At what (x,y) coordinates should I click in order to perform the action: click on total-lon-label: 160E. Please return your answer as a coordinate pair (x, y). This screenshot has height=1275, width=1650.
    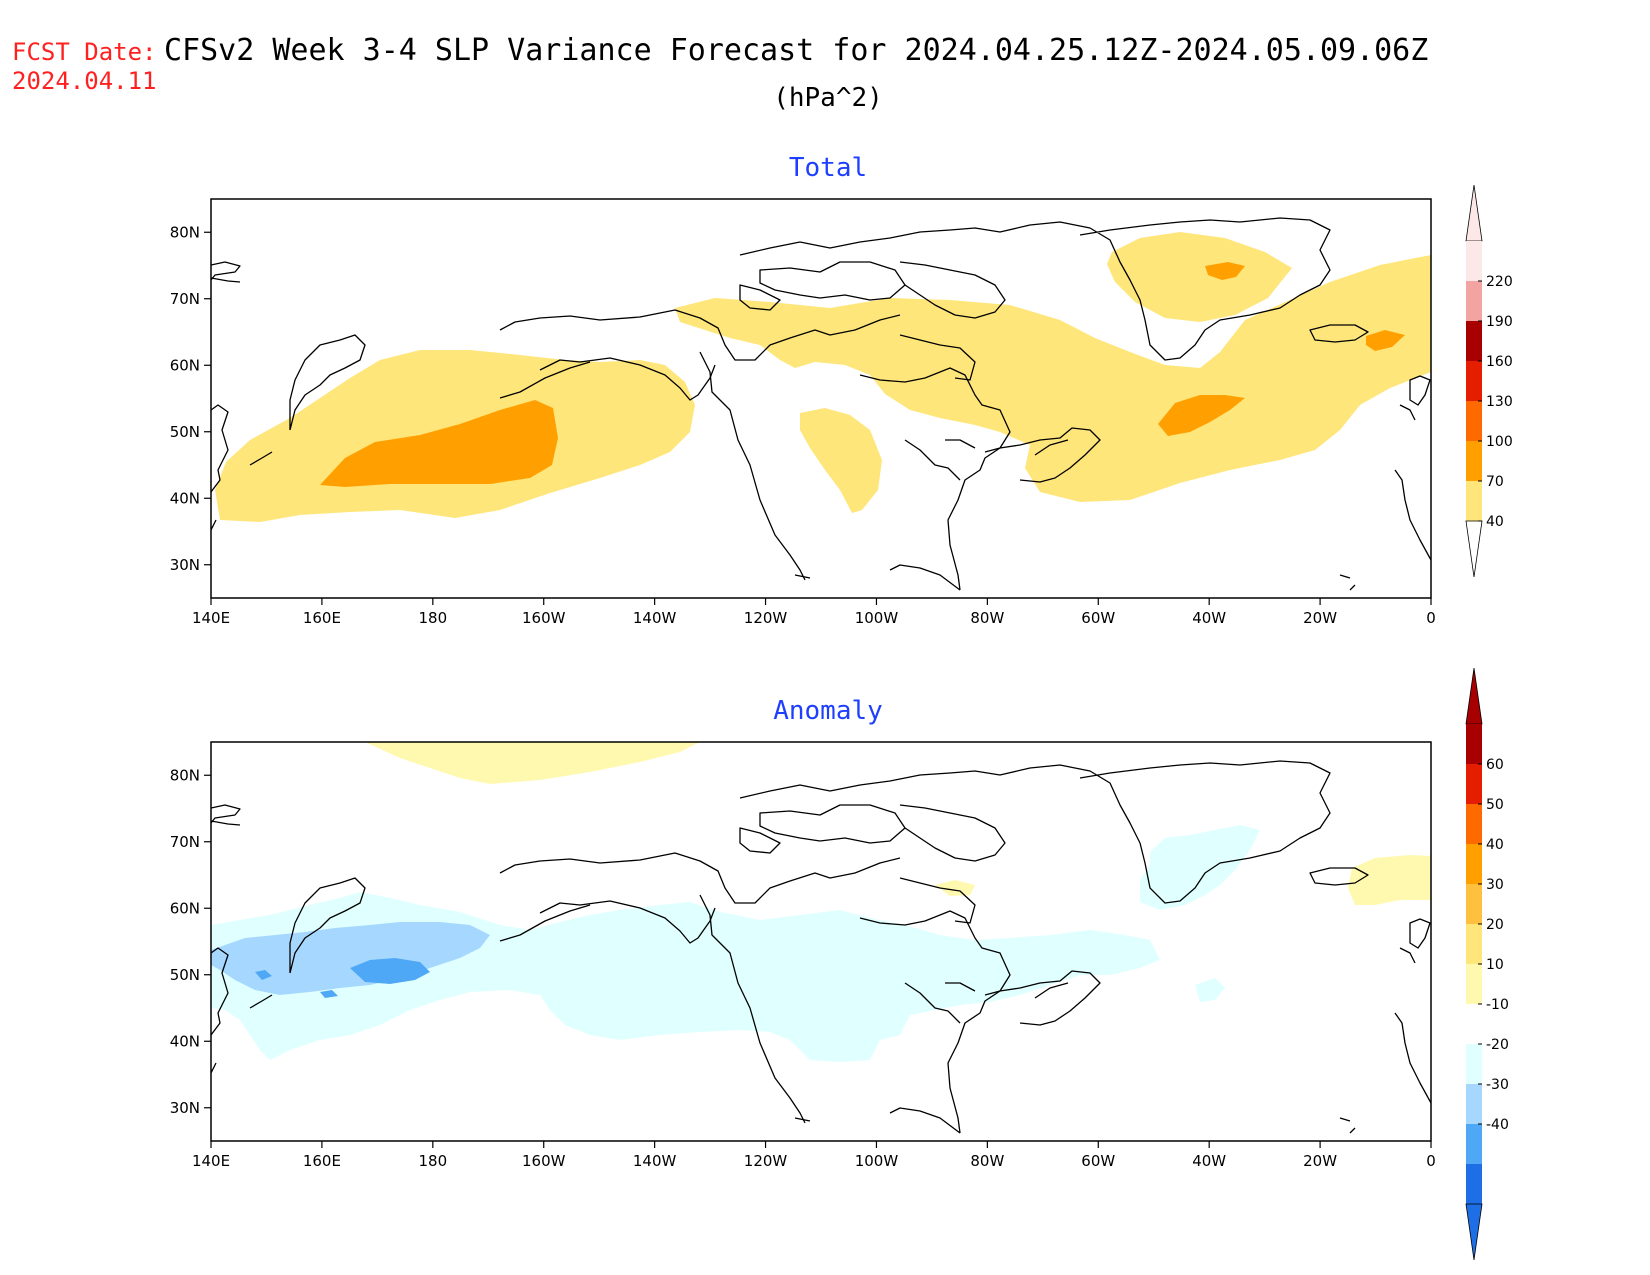
    Looking at the image, I should click on (322, 618).